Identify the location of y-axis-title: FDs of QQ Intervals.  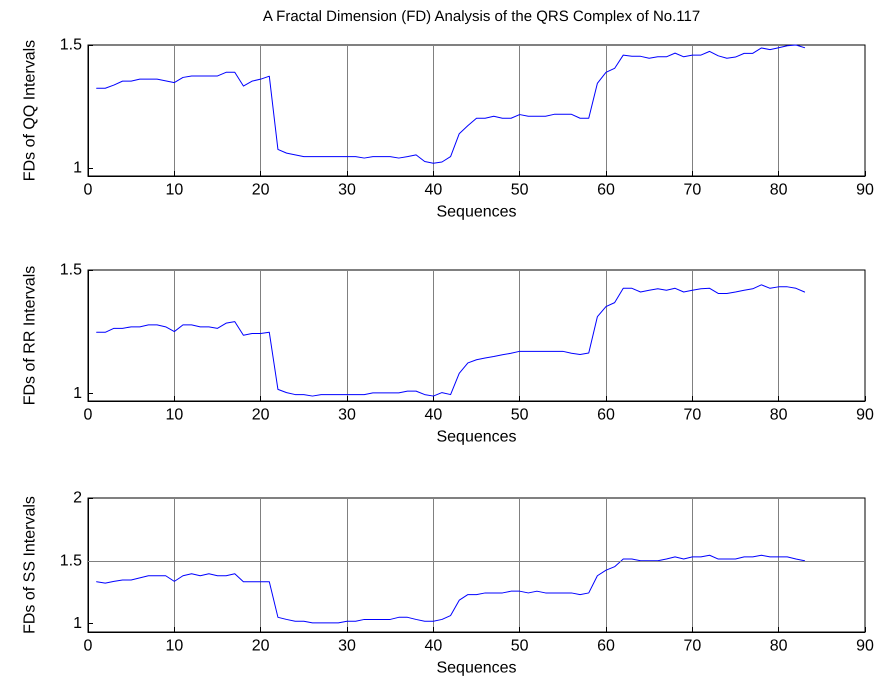
(30, 111).